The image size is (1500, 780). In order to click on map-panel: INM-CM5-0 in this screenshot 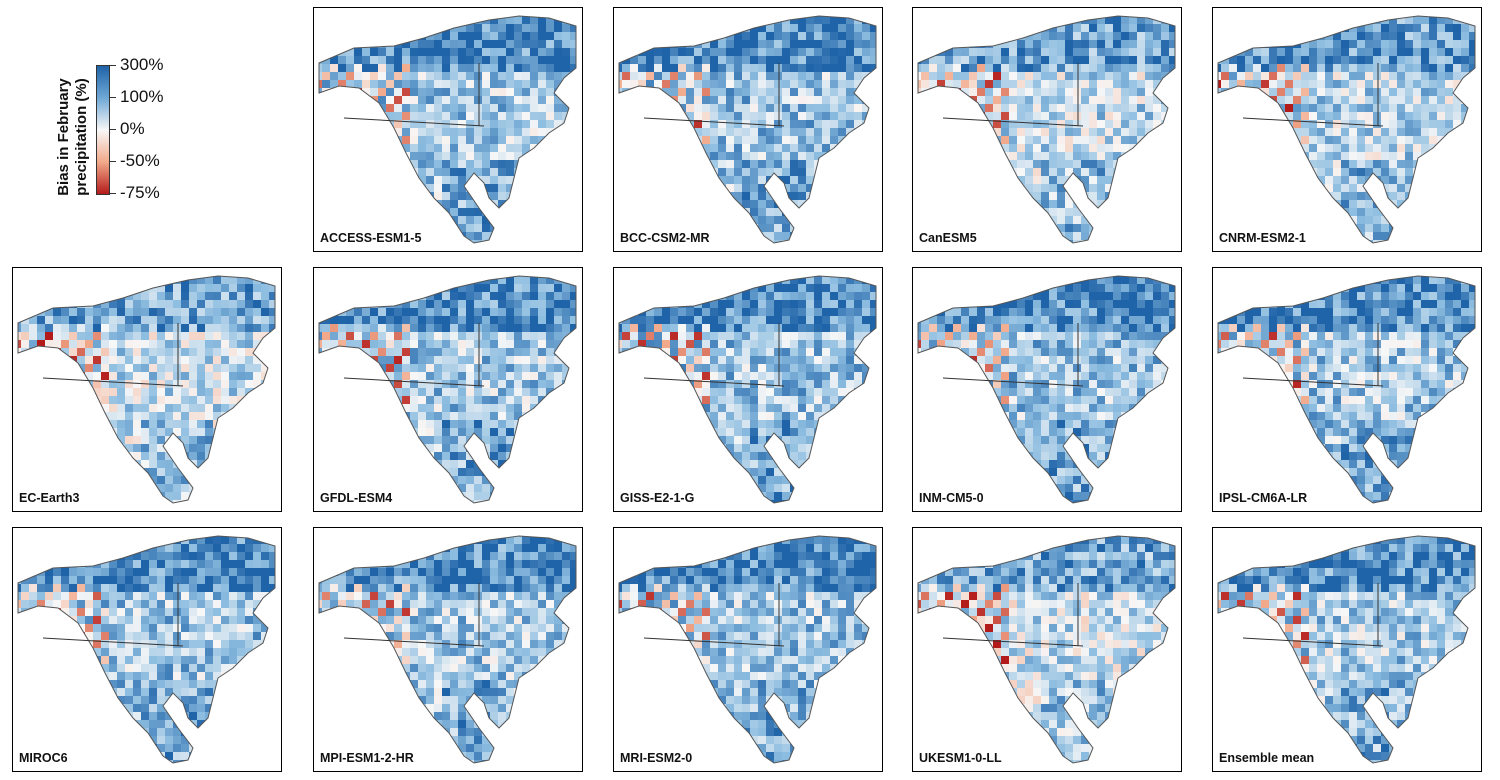, I will do `click(1047, 389)`.